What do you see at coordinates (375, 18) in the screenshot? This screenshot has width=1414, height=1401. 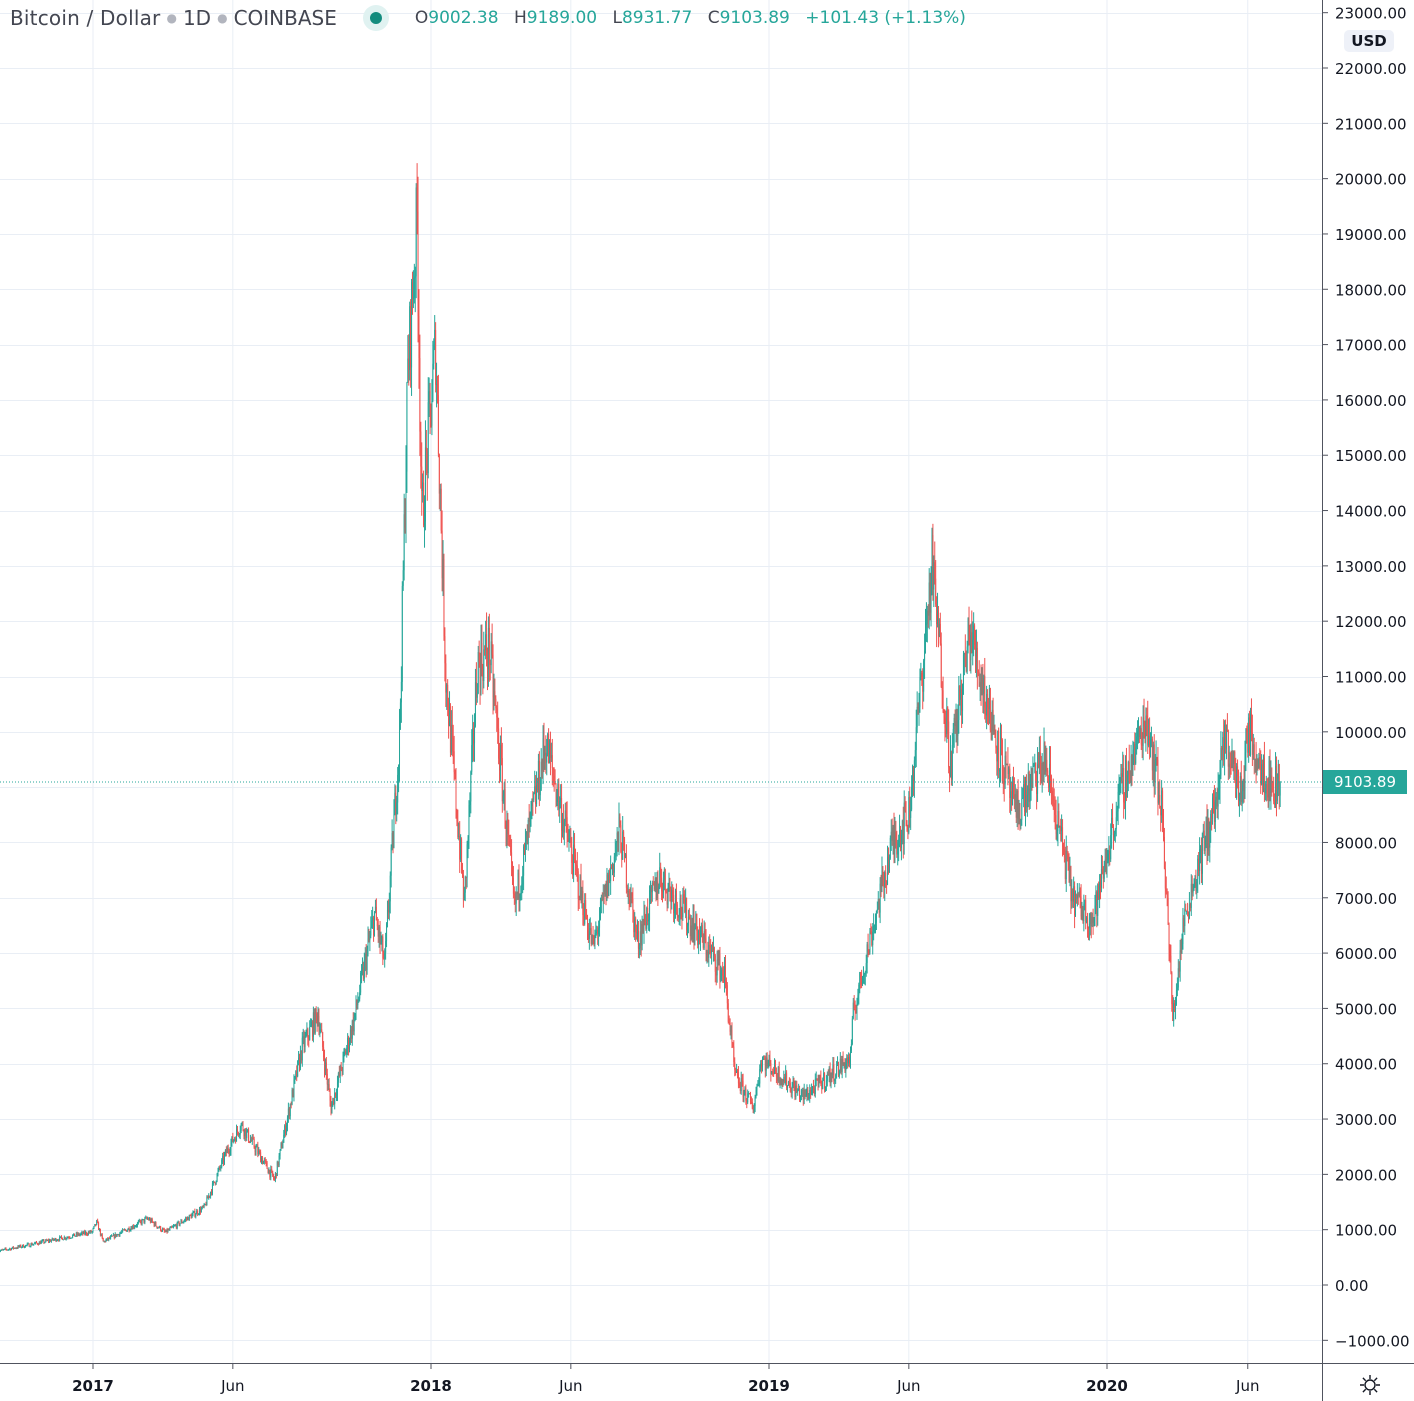 I see `market-status-icon` at bounding box center [375, 18].